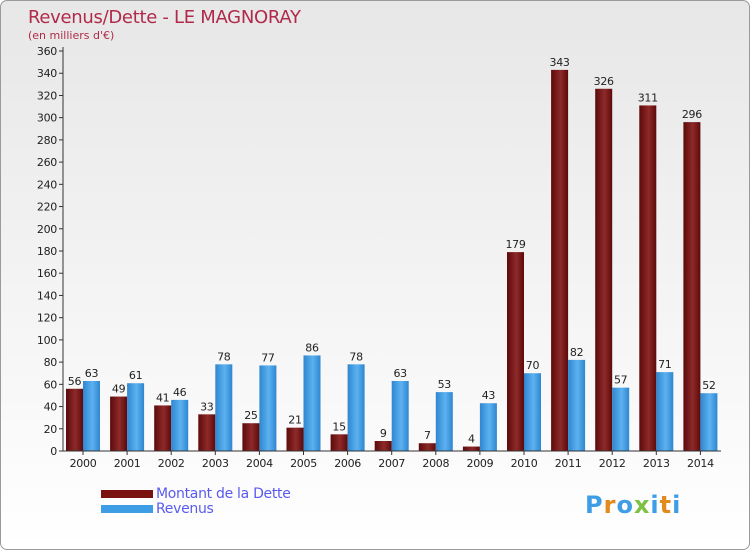  I want to click on x-tick-label-2007: 2007, so click(391, 463).